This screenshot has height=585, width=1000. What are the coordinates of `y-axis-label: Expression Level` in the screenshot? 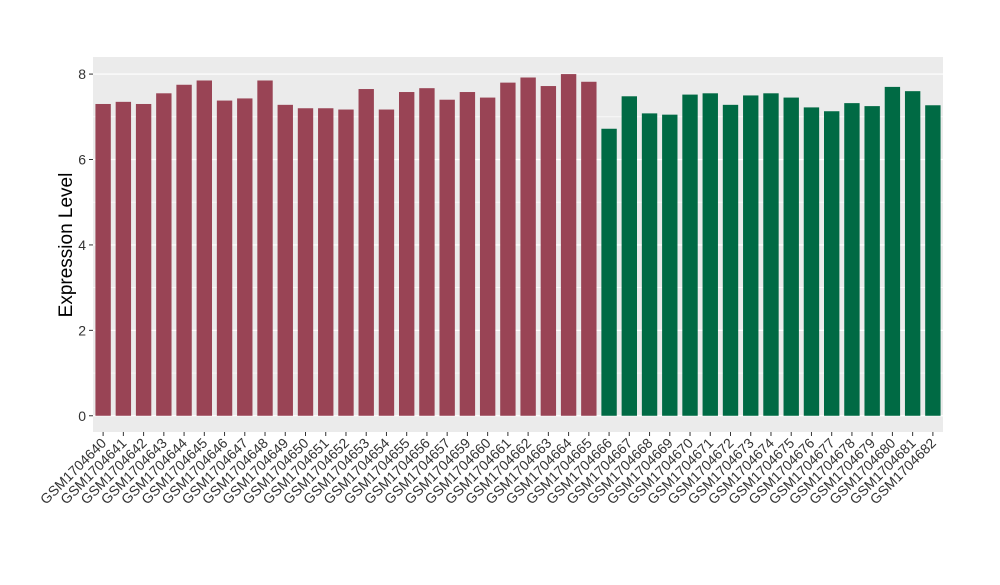 It's located at (66, 245).